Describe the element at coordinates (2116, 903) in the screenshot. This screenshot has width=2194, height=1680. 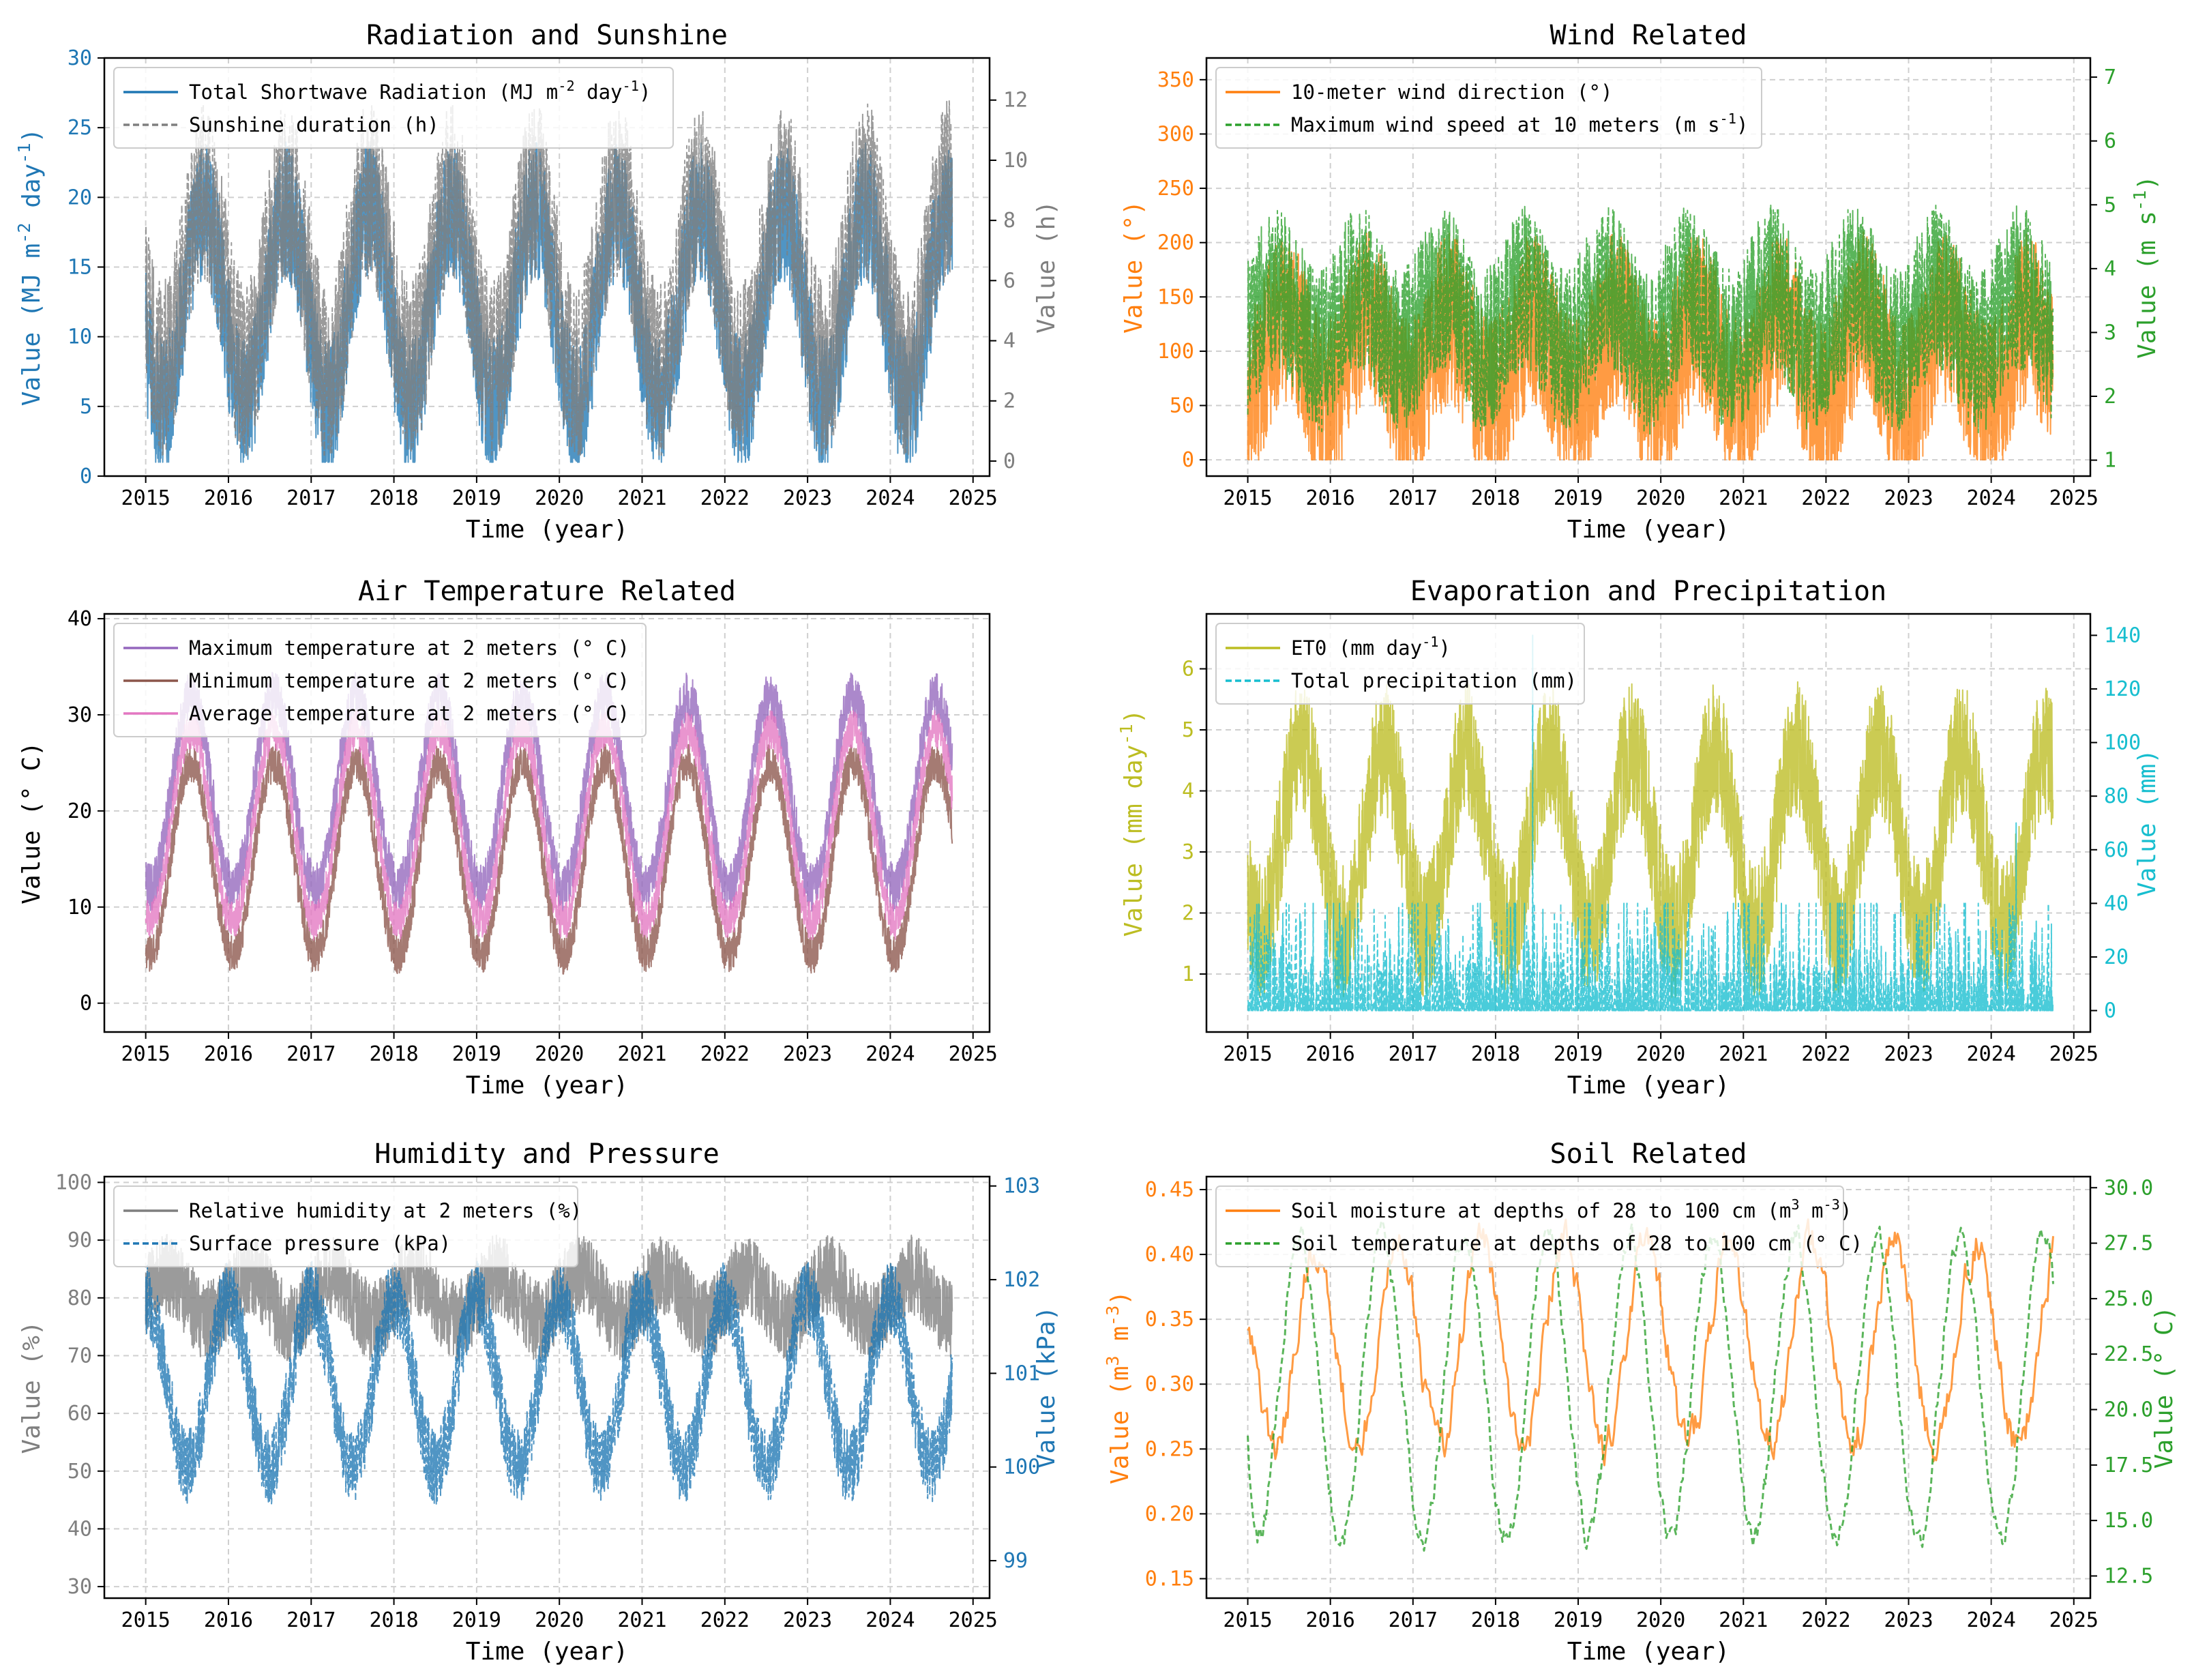
I see `y-tick-label-right: 40` at that location.